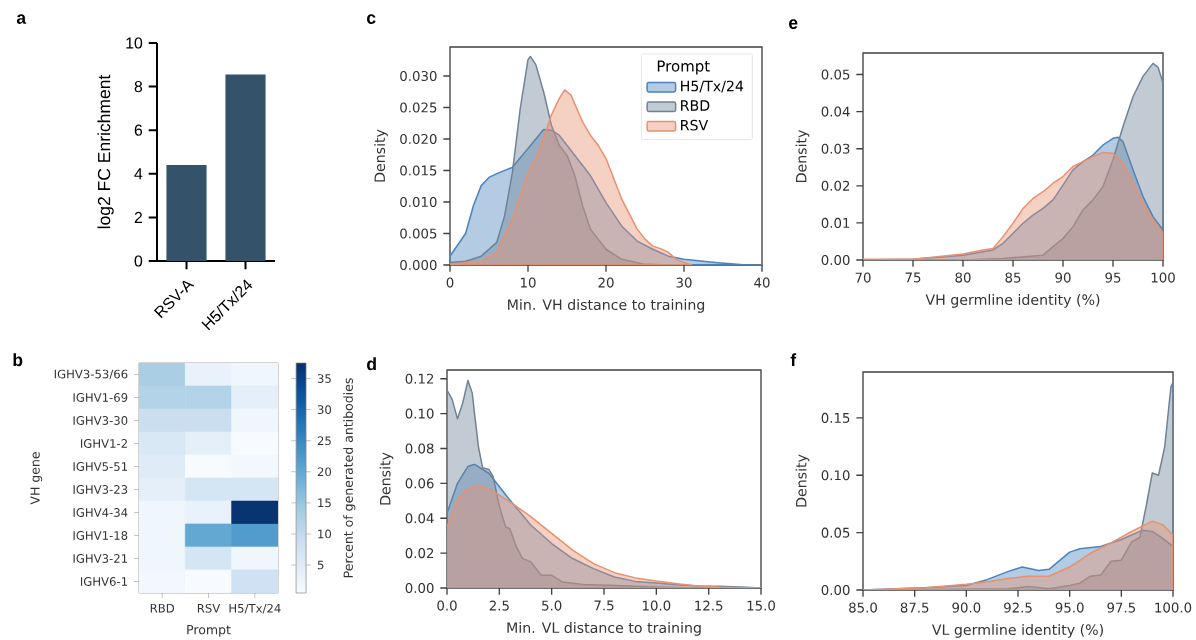  I want to click on x-tick-label: 100.0, so click(1173, 607).